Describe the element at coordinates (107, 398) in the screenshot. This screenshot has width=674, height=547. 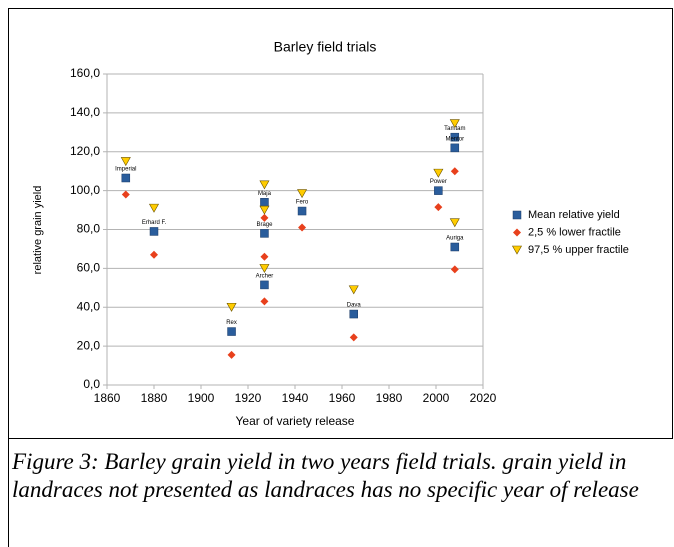
I see `x-tick-label: 1860` at that location.